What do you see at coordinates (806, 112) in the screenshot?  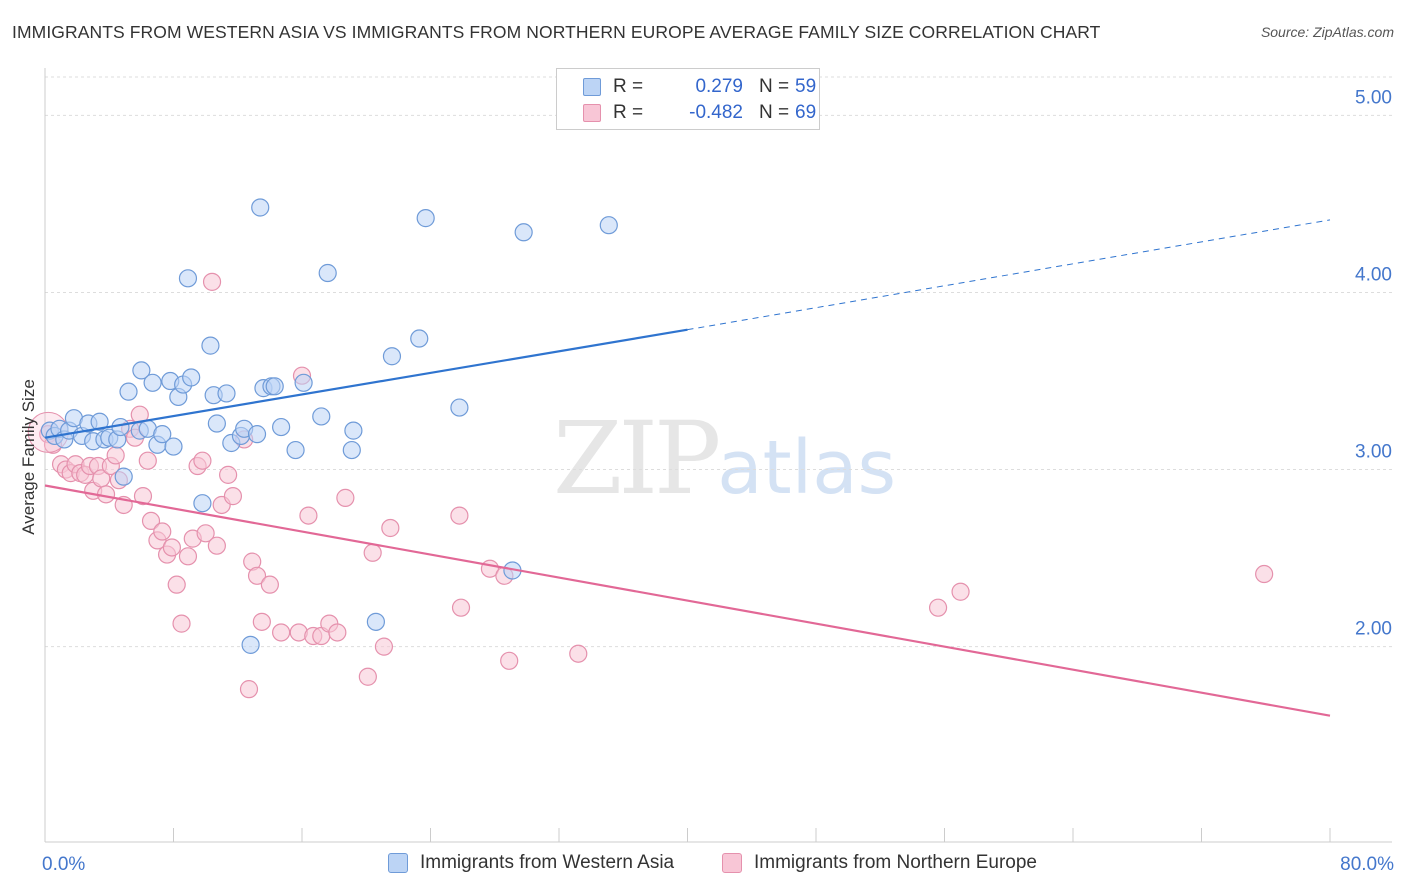 I see `legend-n-value: 69` at bounding box center [806, 112].